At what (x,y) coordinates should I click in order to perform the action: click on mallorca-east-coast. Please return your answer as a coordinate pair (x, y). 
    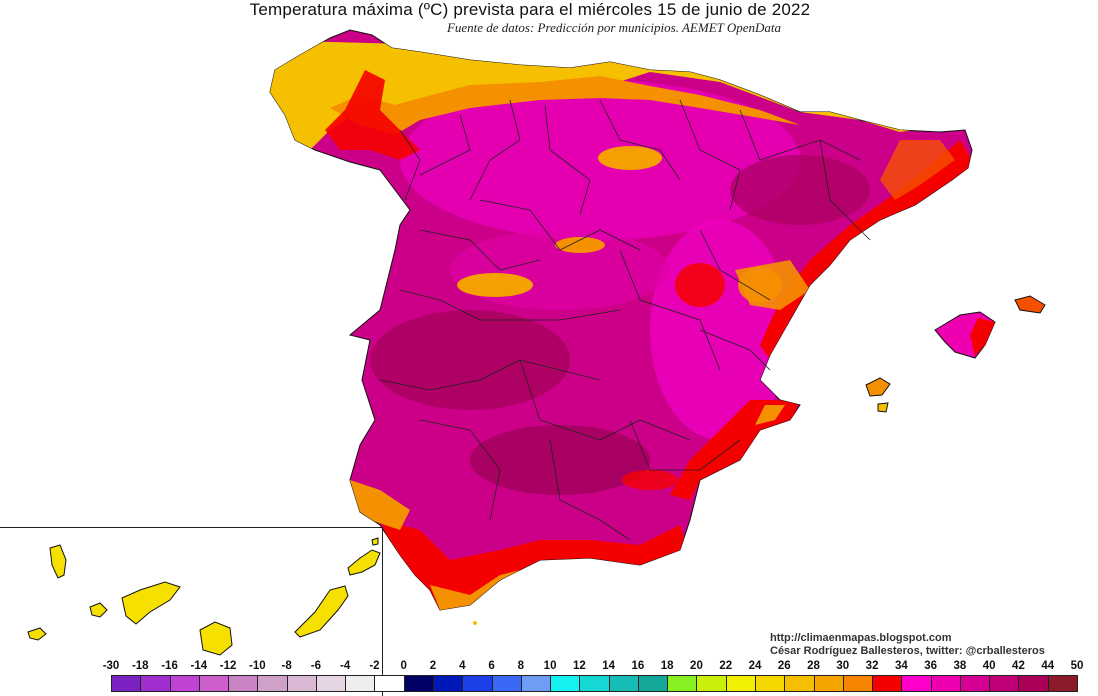
    Looking at the image, I should click on (982, 337).